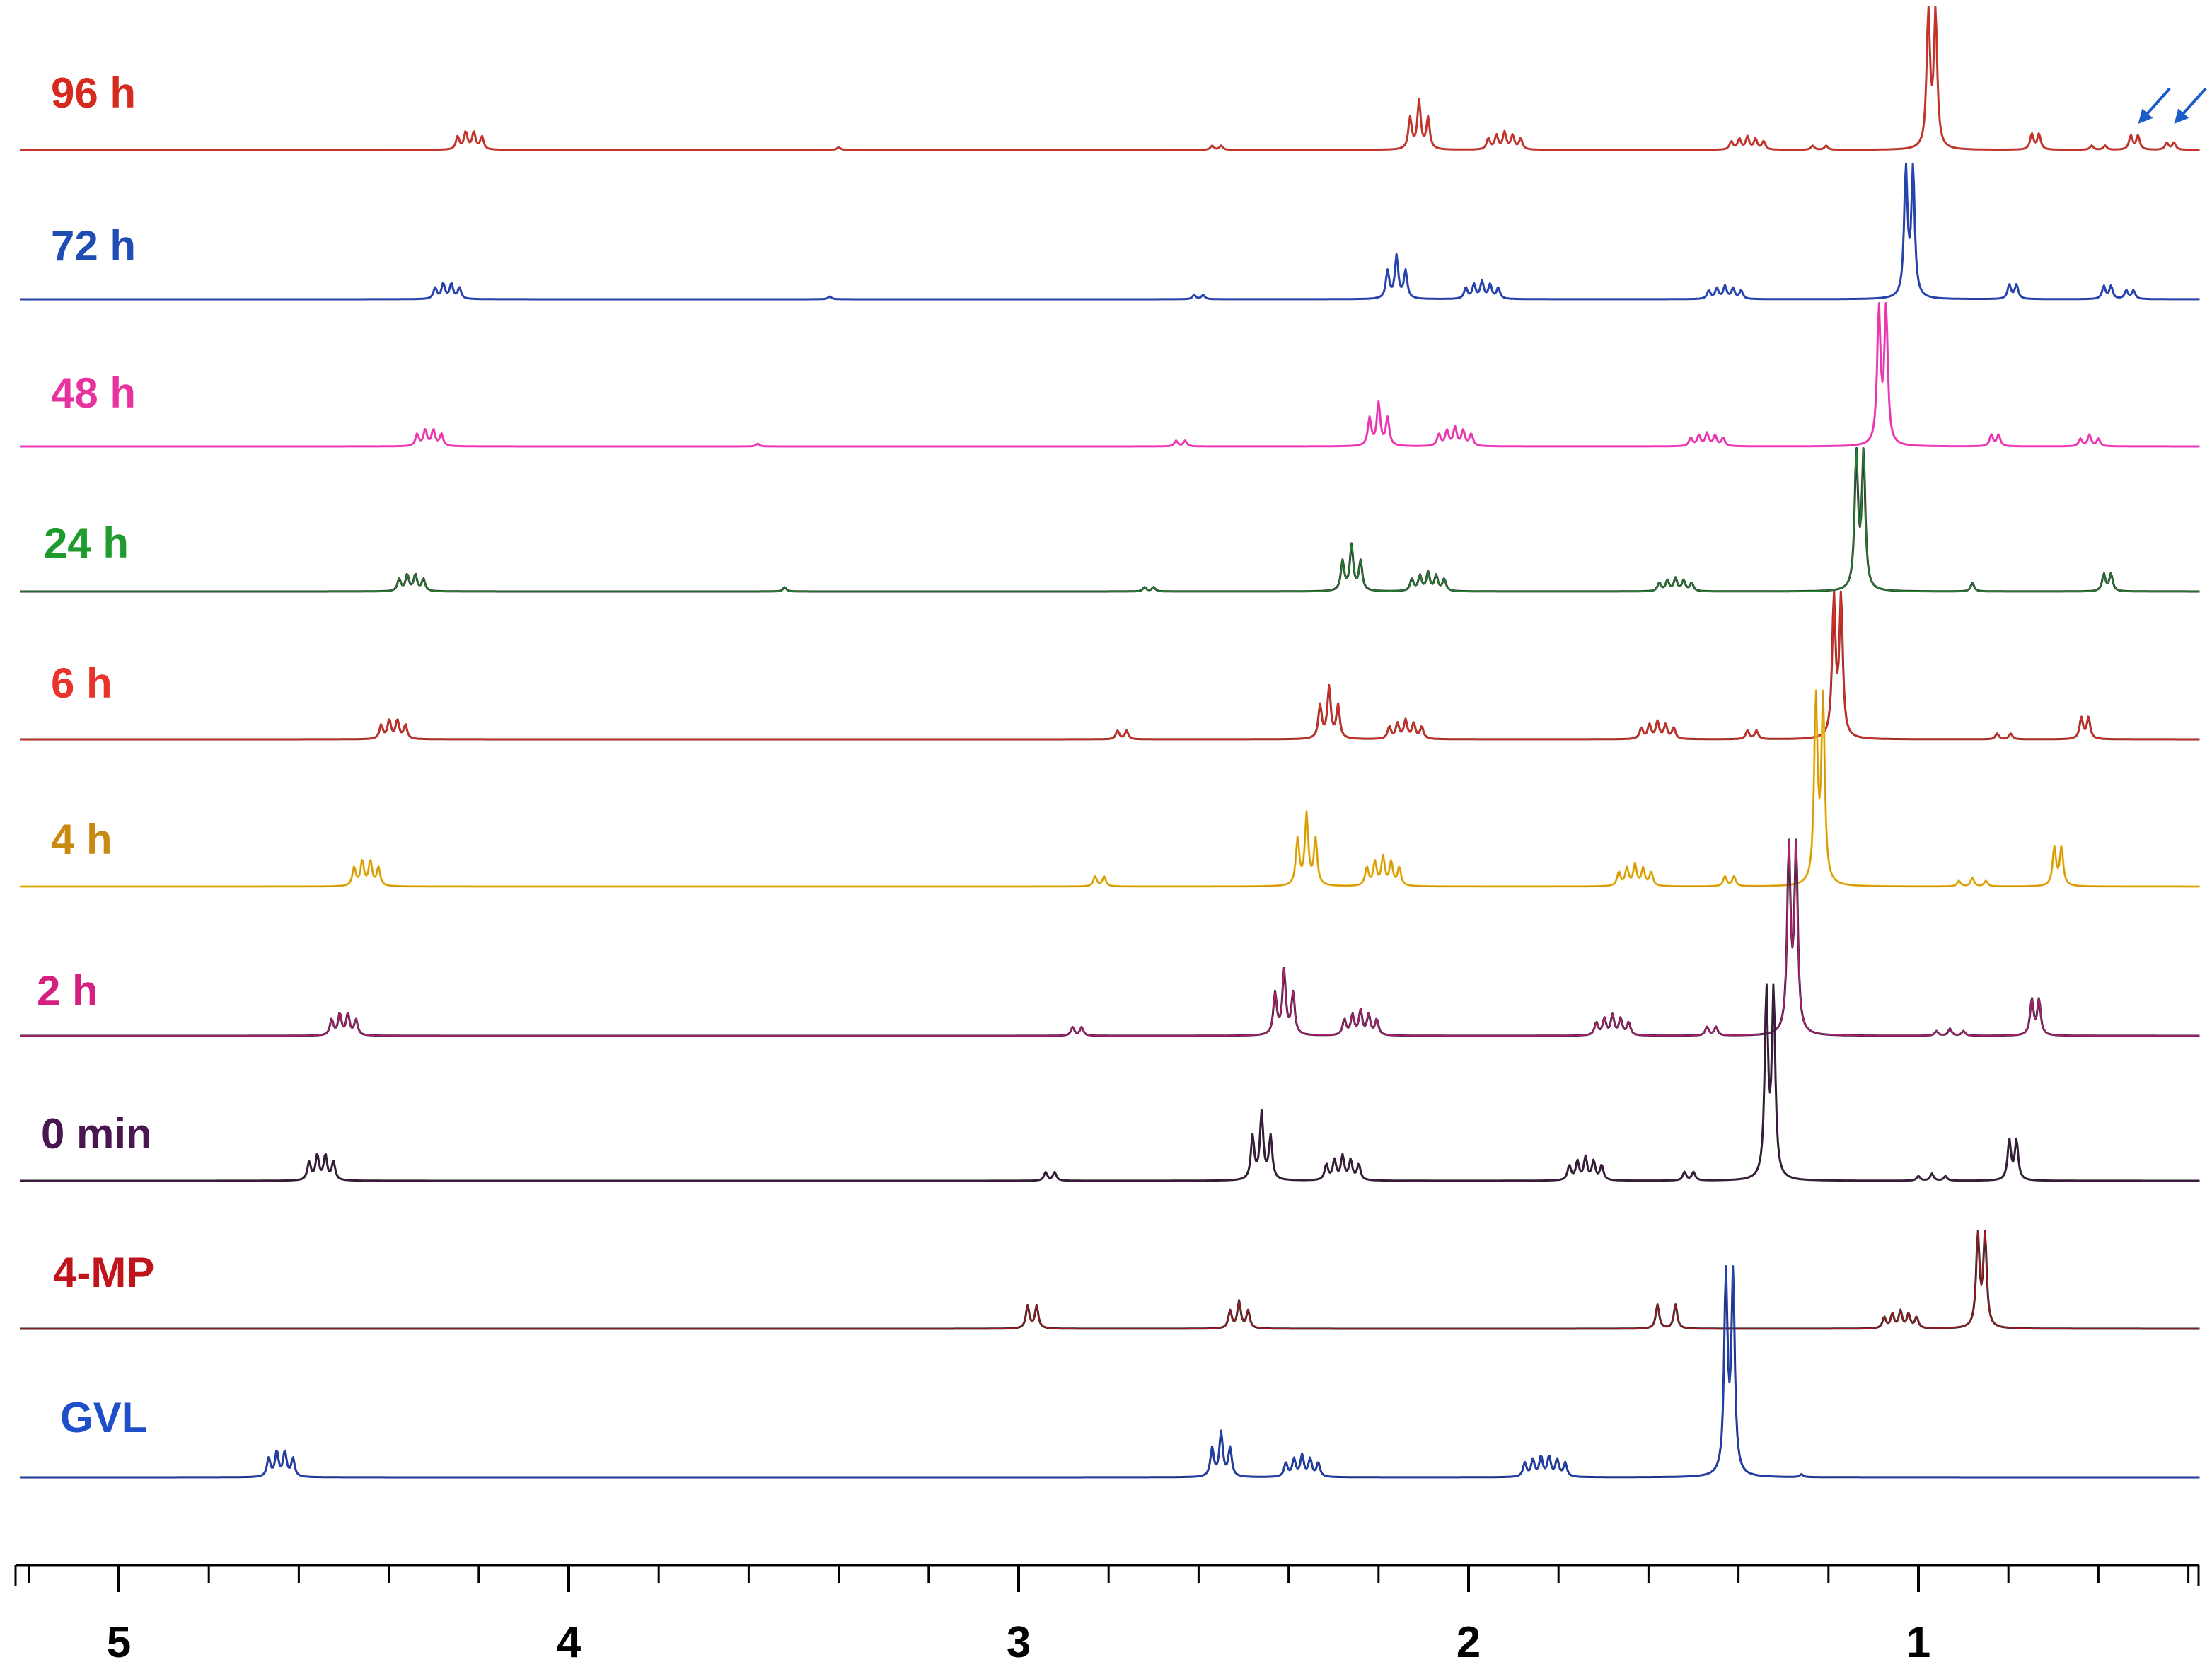 This screenshot has height=1679, width=2212. What do you see at coordinates (119, 1642) in the screenshot?
I see `x-tick-label: 5` at bounding box center [119, 1642].